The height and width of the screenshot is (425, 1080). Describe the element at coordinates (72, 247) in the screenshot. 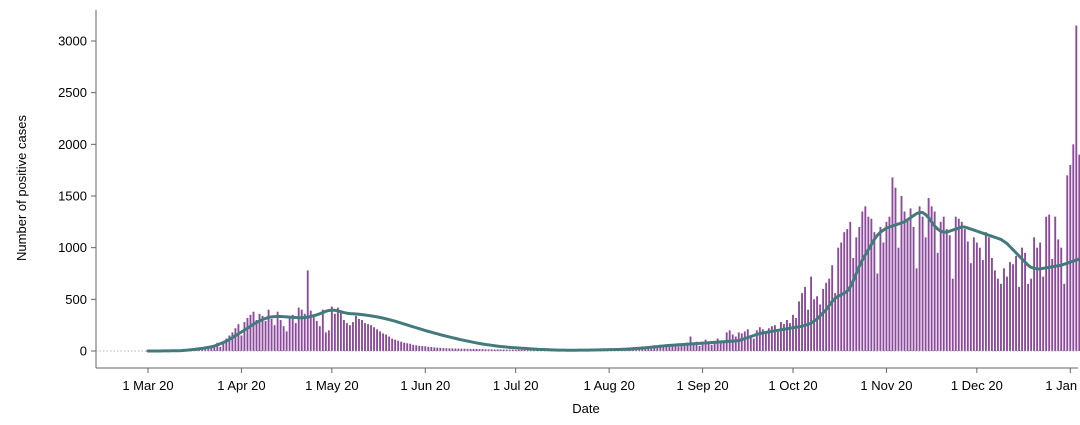

I see `y-tick-label: 1000` at that location.